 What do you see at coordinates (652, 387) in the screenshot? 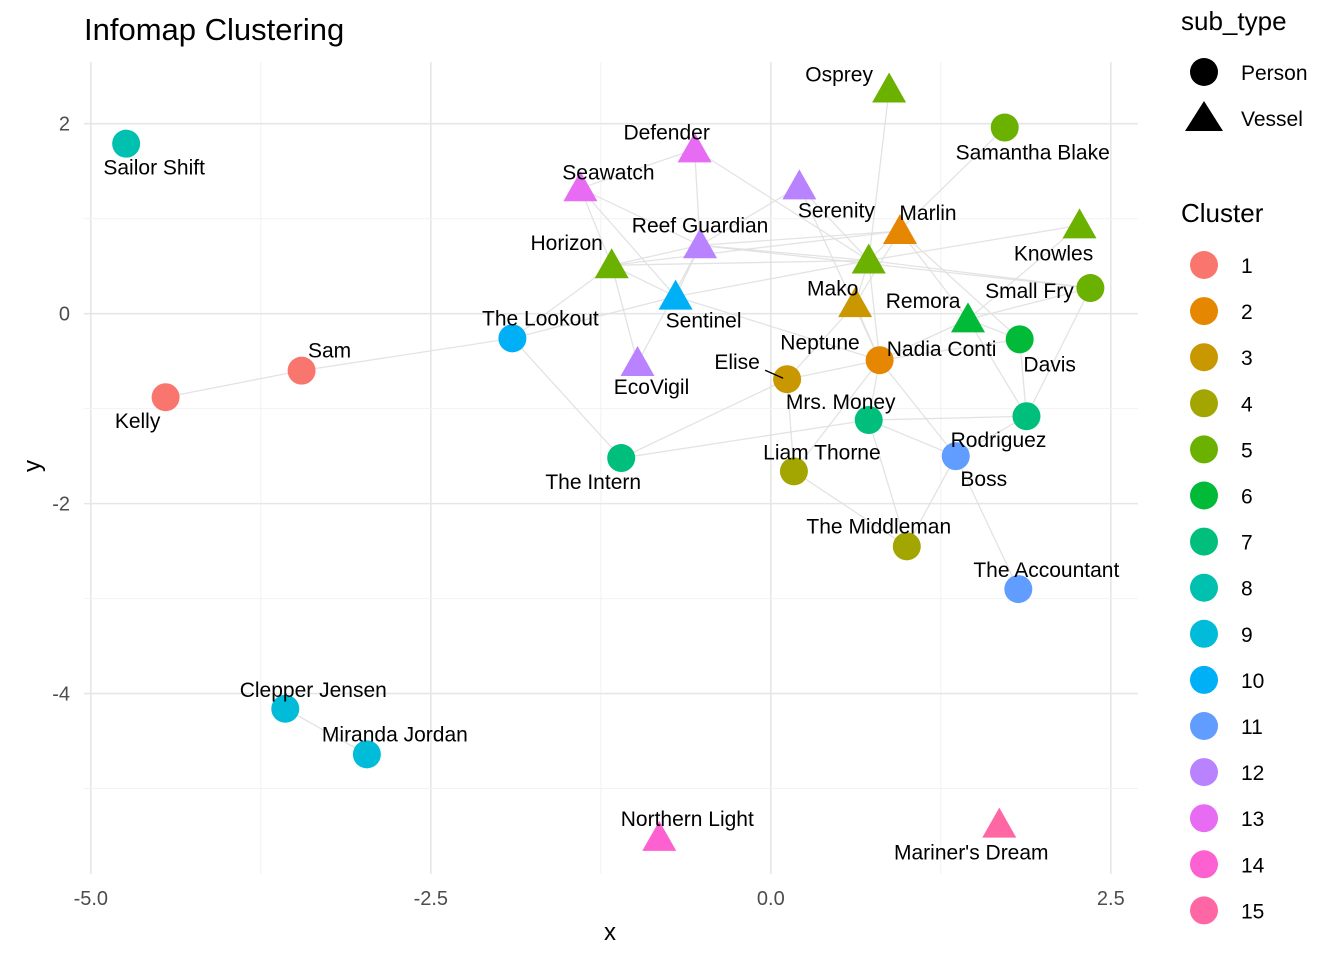
I see `label-ecovigil: EcoVigil` at bounding box center [652, 387].